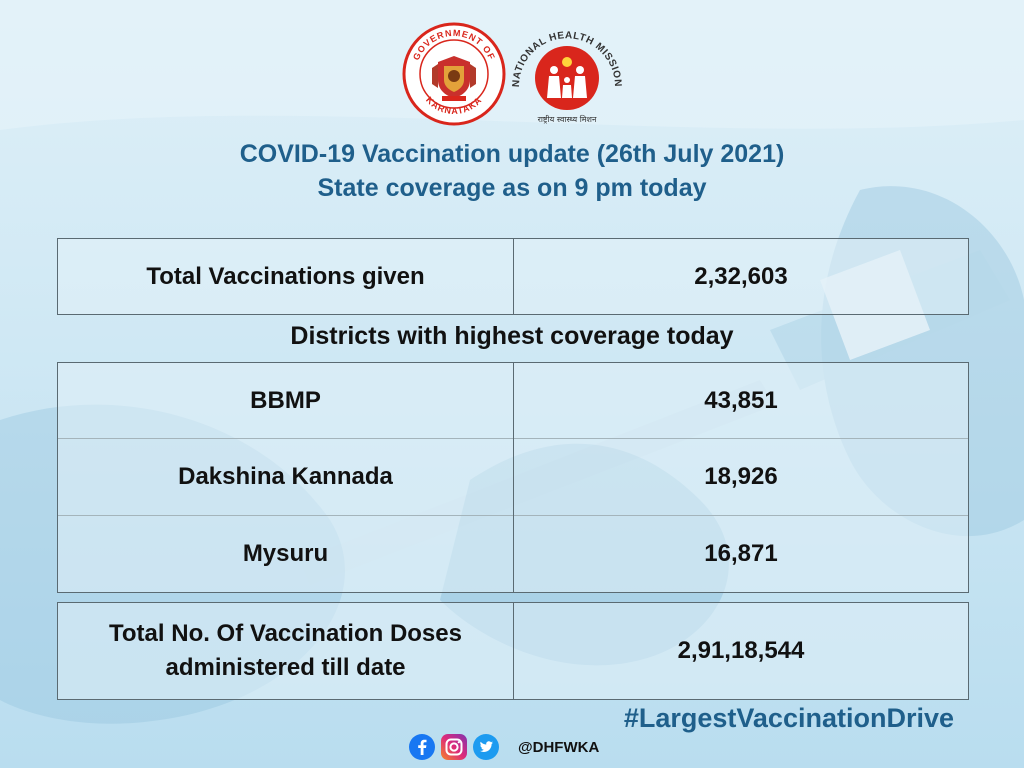  What do you see at coordinates (741, 276) in the screenshot?
I see `total-vaccinations-value: 2,32,603` at bounding box center [741, 276].